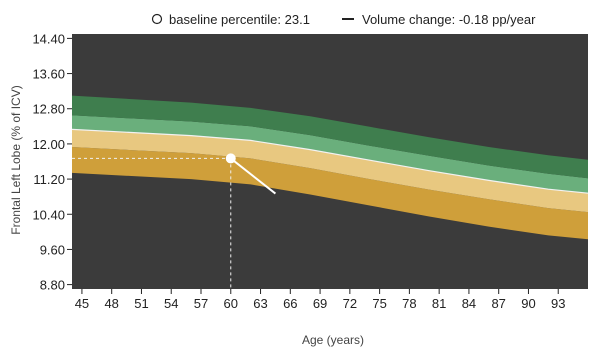 Image resolution: width=592 pixels, height=354 pixels. I want to click on trend-line, so click(253, 176).